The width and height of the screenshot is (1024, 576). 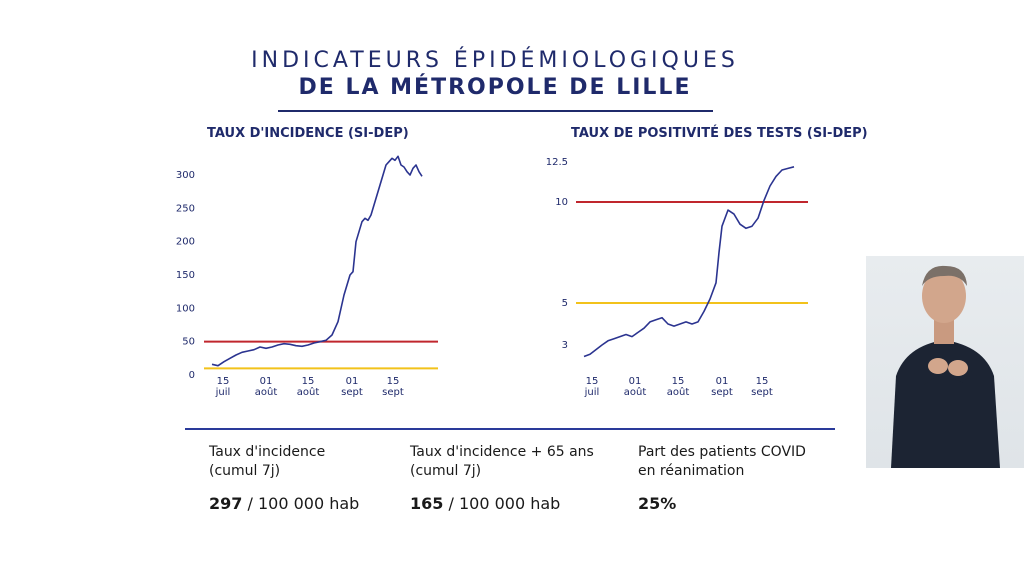 I want to click on stat-icu-label: Part des patients COVID en réanimation, so click(x=722, y=462).